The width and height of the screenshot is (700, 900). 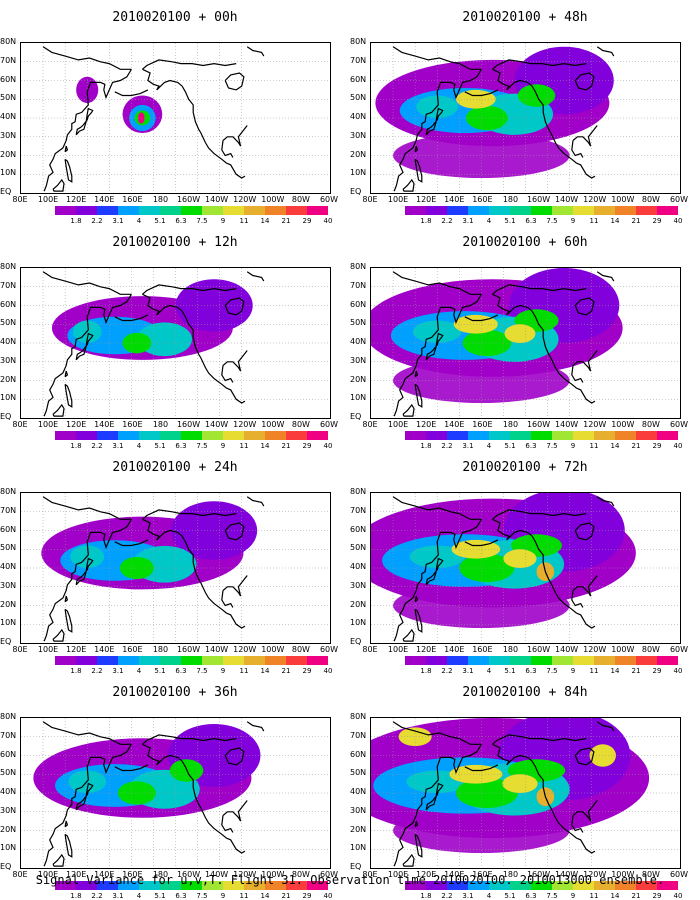 I want to click on latitude-label: 20N, so click(x=8, y=604).